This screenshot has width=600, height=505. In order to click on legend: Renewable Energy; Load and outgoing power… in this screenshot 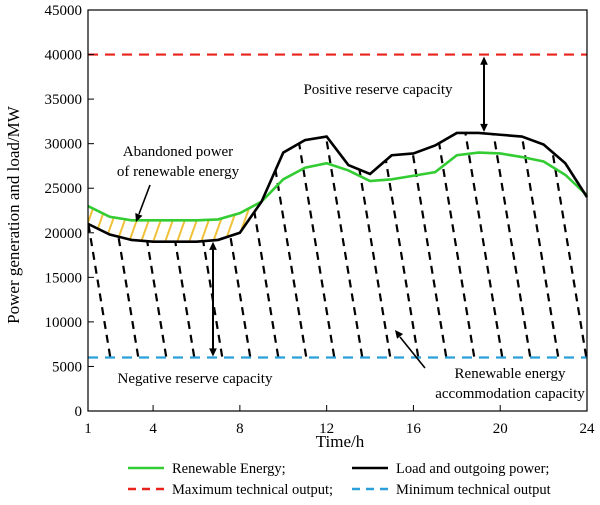, I will do `click(339, 479)`.